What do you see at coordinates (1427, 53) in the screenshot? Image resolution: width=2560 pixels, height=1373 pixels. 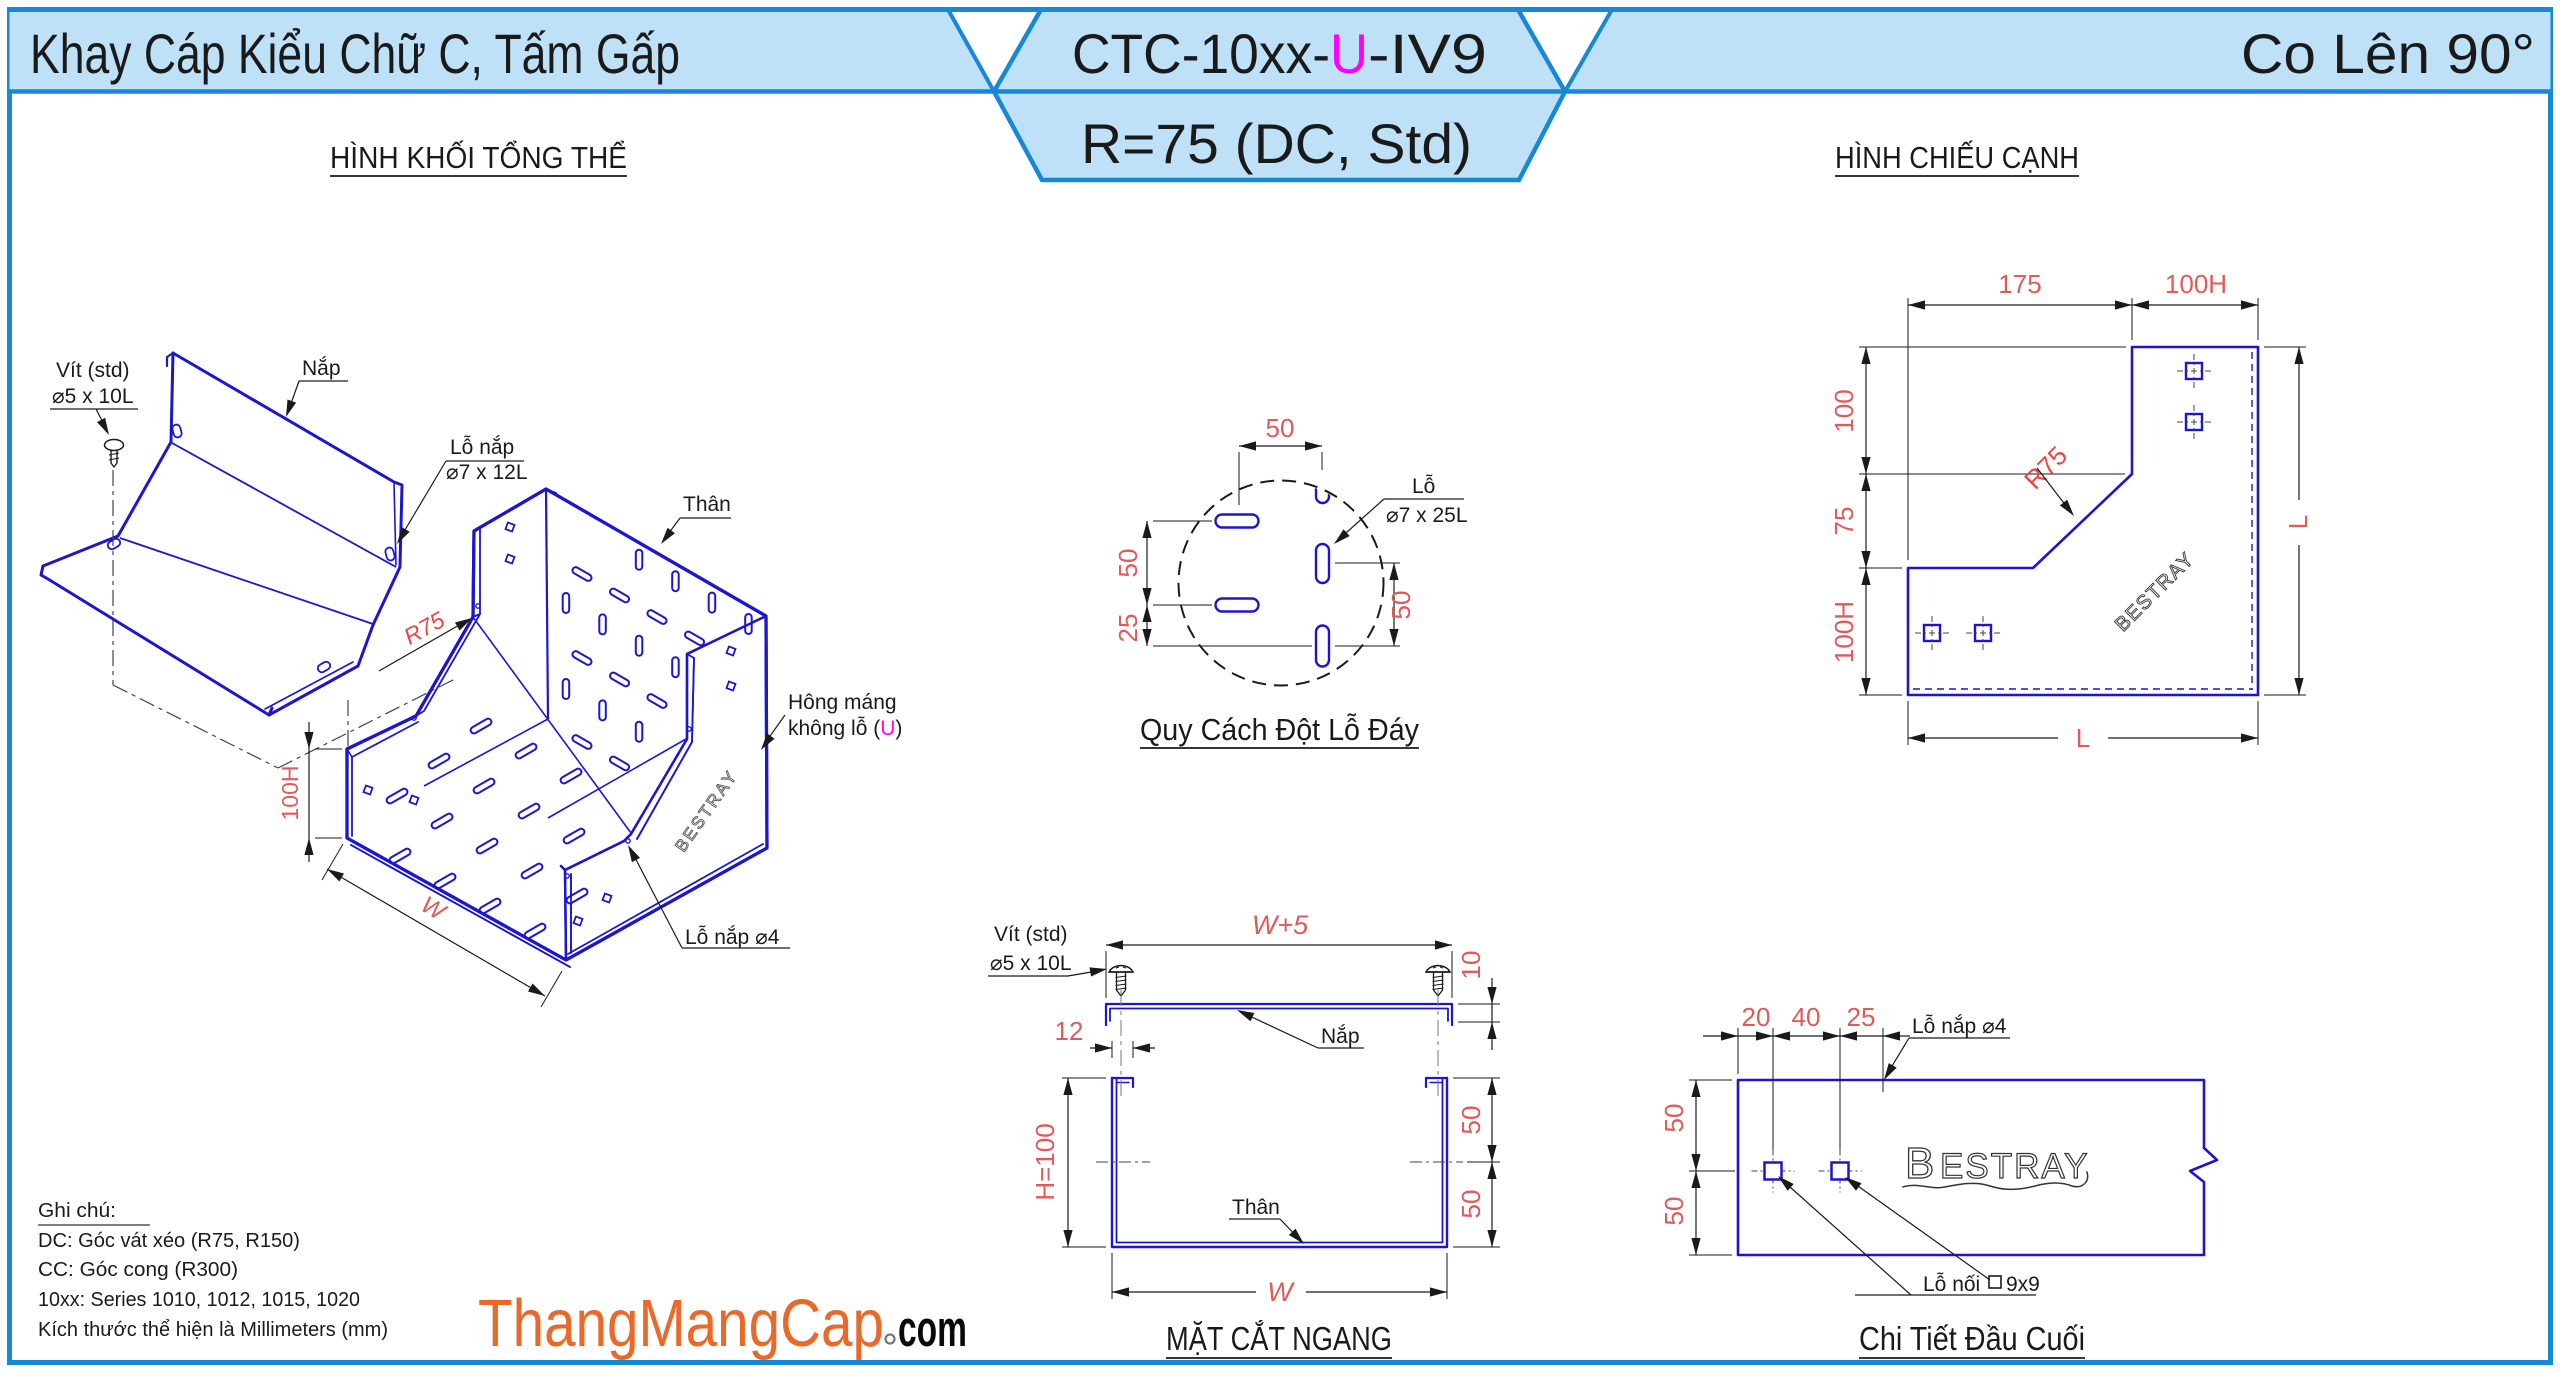 I see `svg-text: -IV9` at bounding box center [1427, 53].